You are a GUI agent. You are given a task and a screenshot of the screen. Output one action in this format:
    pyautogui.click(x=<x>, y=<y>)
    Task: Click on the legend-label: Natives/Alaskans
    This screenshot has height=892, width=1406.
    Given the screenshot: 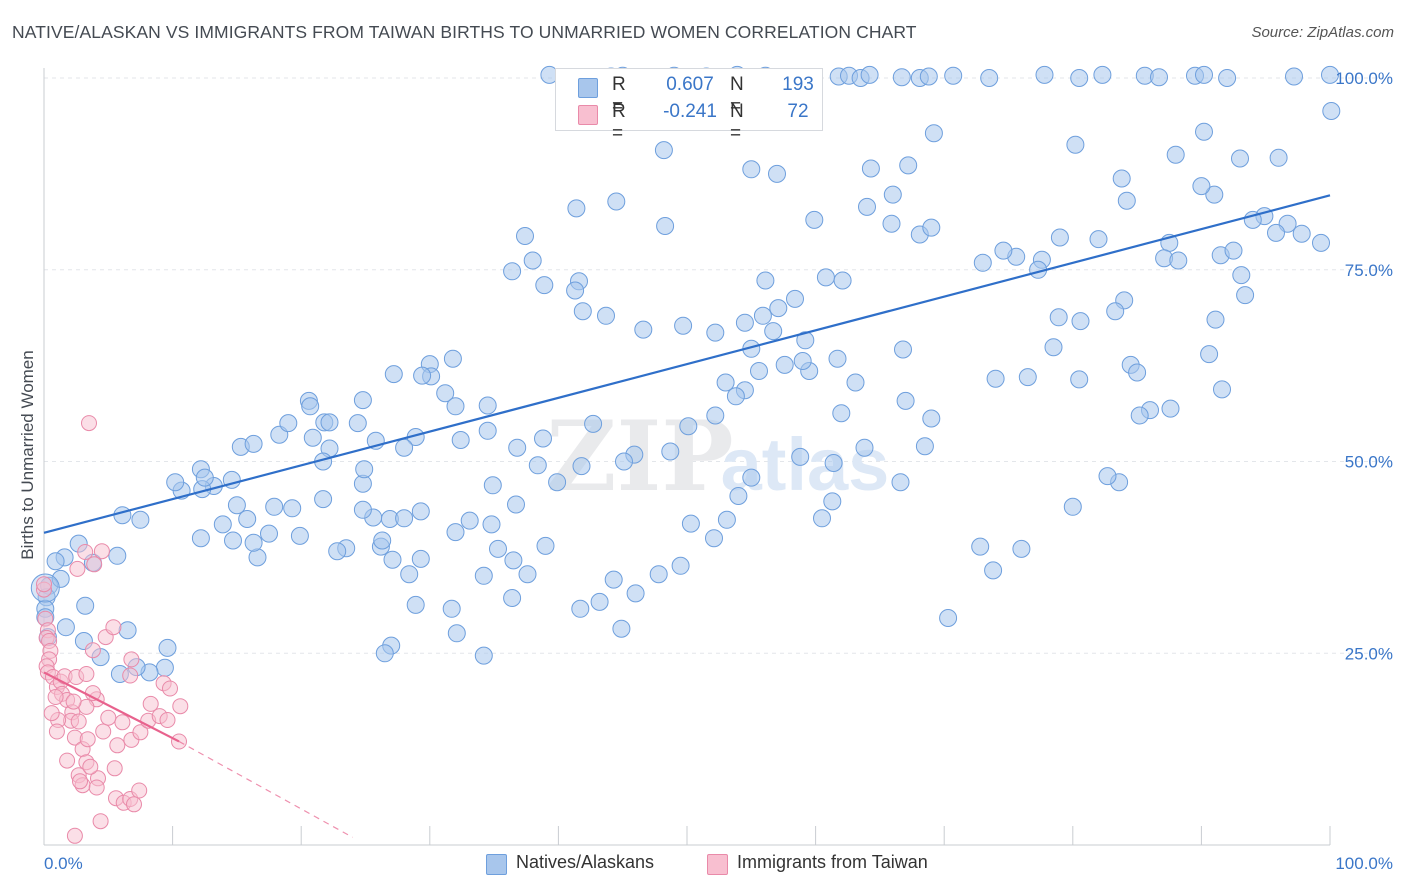 What is the action you would take?
    pyautogui.click(x=585, y=862)
    